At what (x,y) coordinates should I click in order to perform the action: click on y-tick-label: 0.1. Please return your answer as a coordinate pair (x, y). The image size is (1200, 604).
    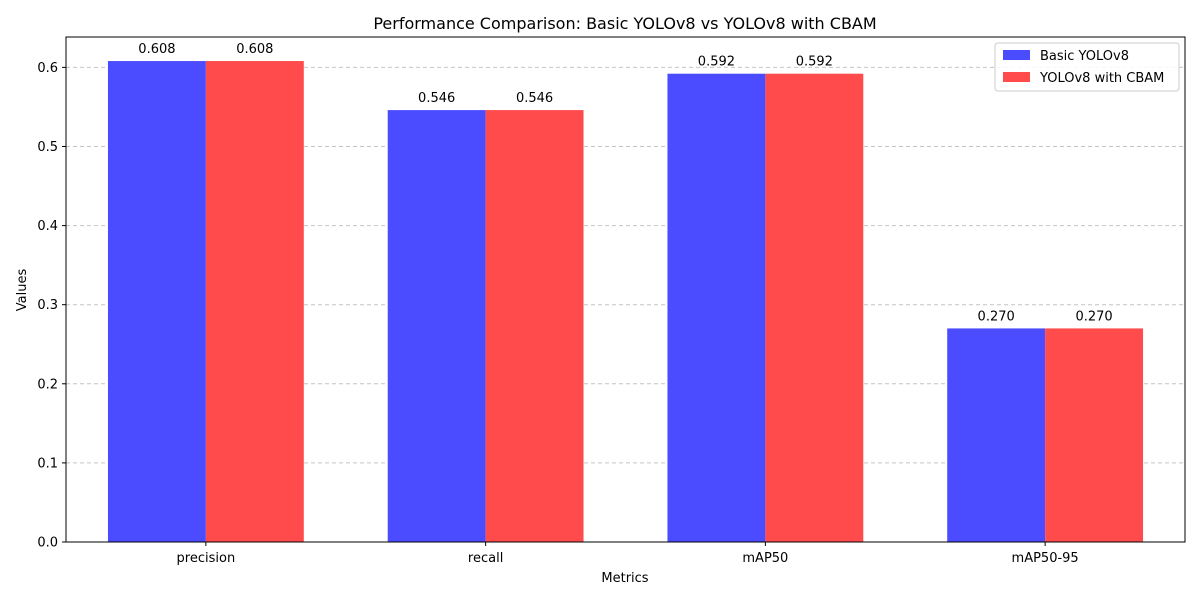
    Looking at the image, I should click on (47, 463).